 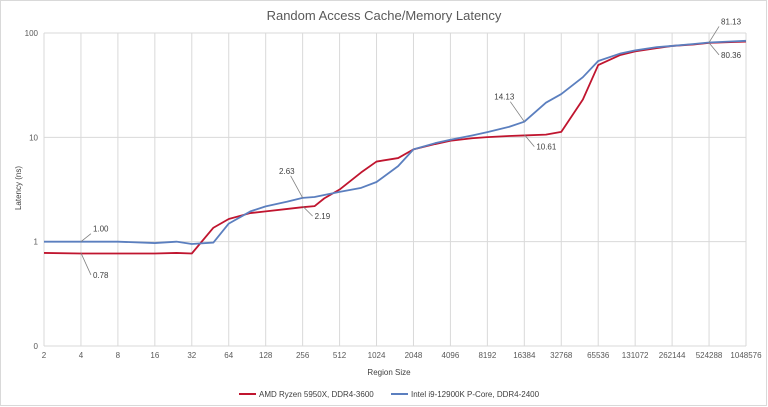 What do you see at coordinates (672, 355) in the screenshot?
I see `x-tick-label: 262144` at bounding box center [672, 355].